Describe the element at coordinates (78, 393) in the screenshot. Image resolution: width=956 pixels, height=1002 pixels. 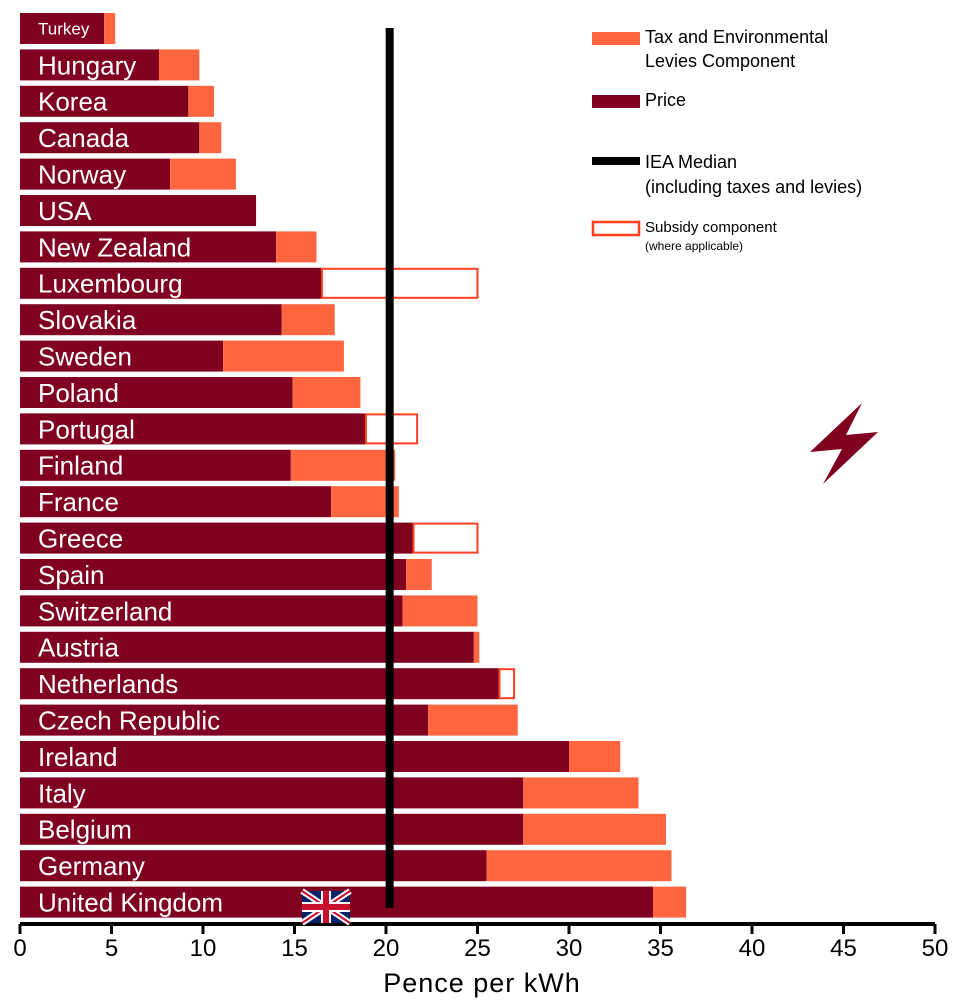
I see `category-label-poland: Poland` at that location.